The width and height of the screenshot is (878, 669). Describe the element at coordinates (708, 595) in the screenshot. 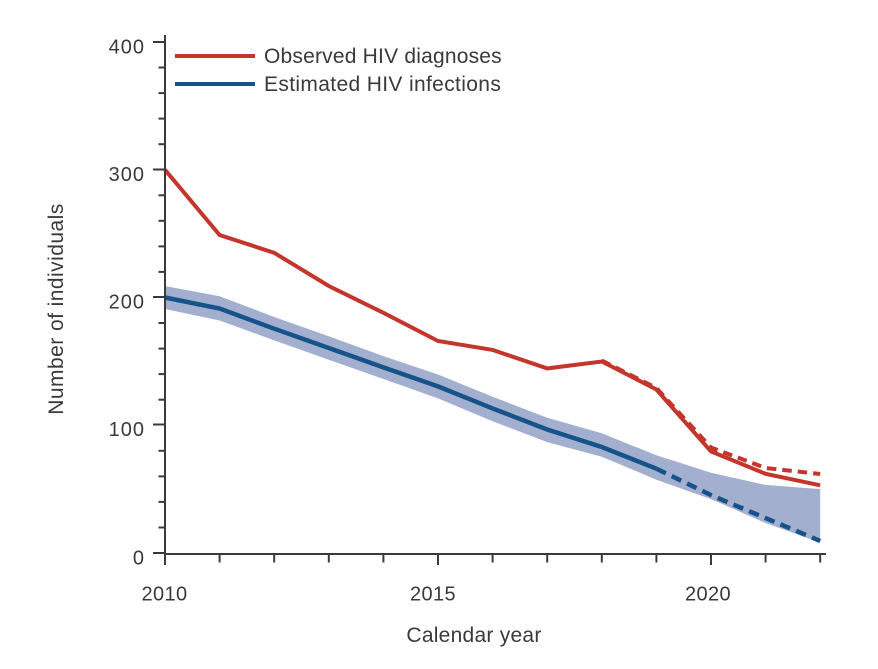

I see `svg-text: 2020` at that location.